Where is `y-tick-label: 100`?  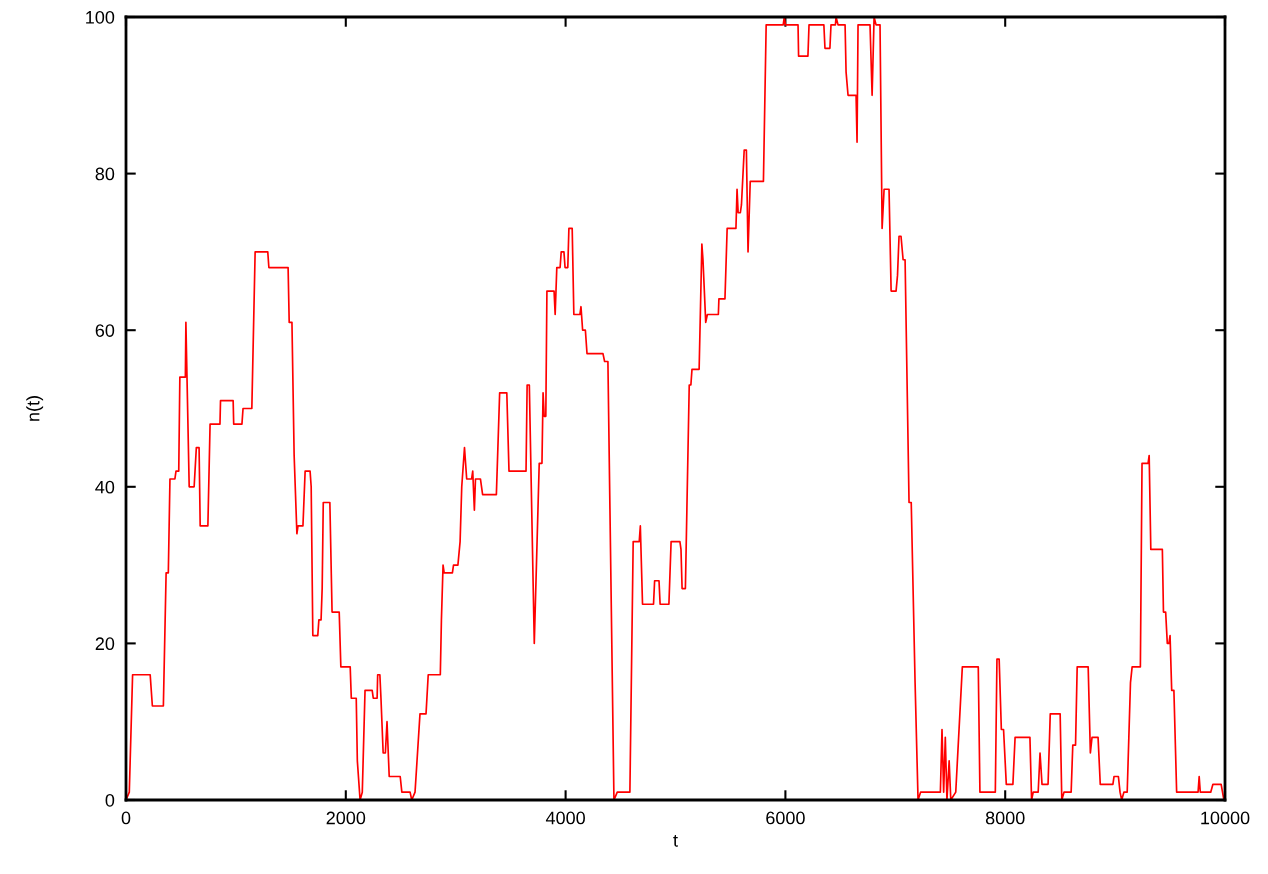 y-tick-label: 100 is located at coordinates (100, 17).